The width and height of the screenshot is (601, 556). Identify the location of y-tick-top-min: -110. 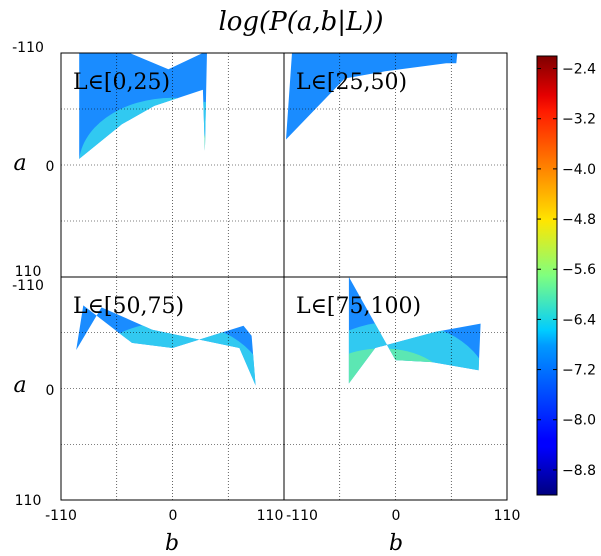
(28, 48).